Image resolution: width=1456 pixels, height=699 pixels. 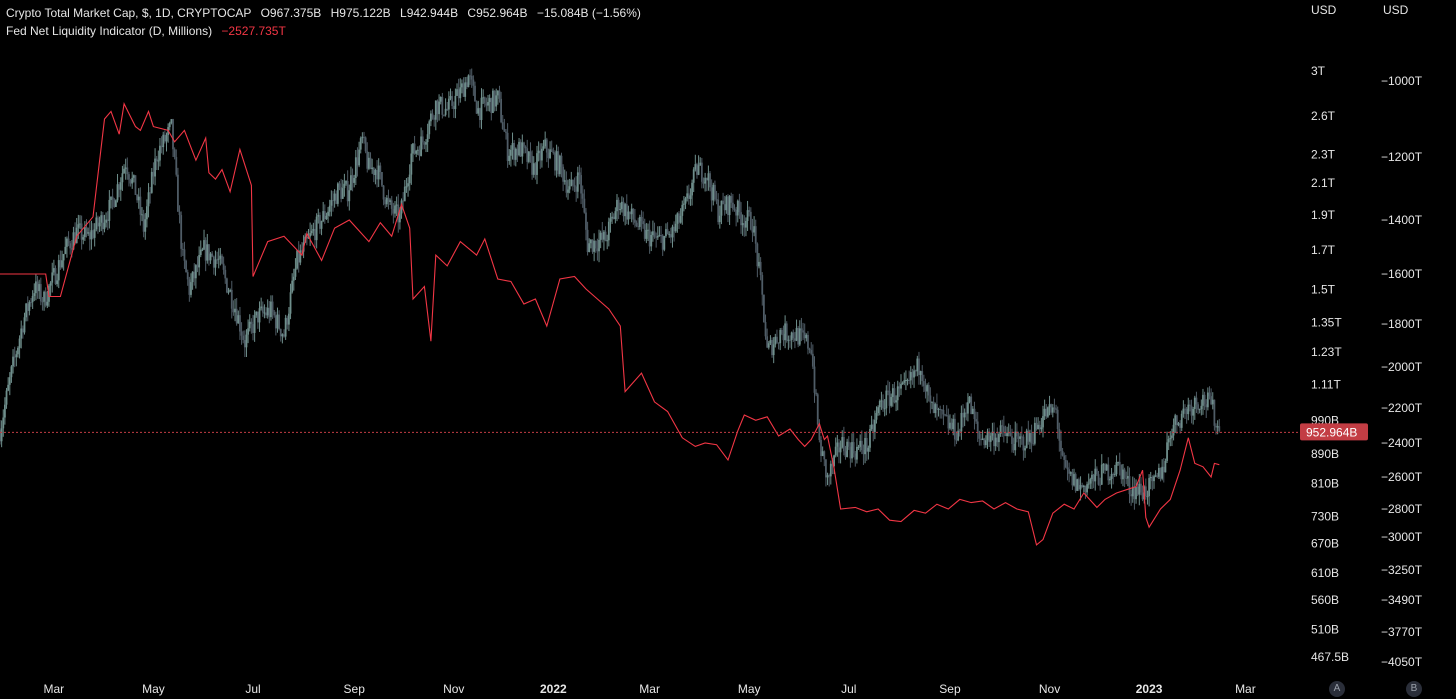 I want to click on time-axis-tick-label: 2023, so click(x=1149, y=689).